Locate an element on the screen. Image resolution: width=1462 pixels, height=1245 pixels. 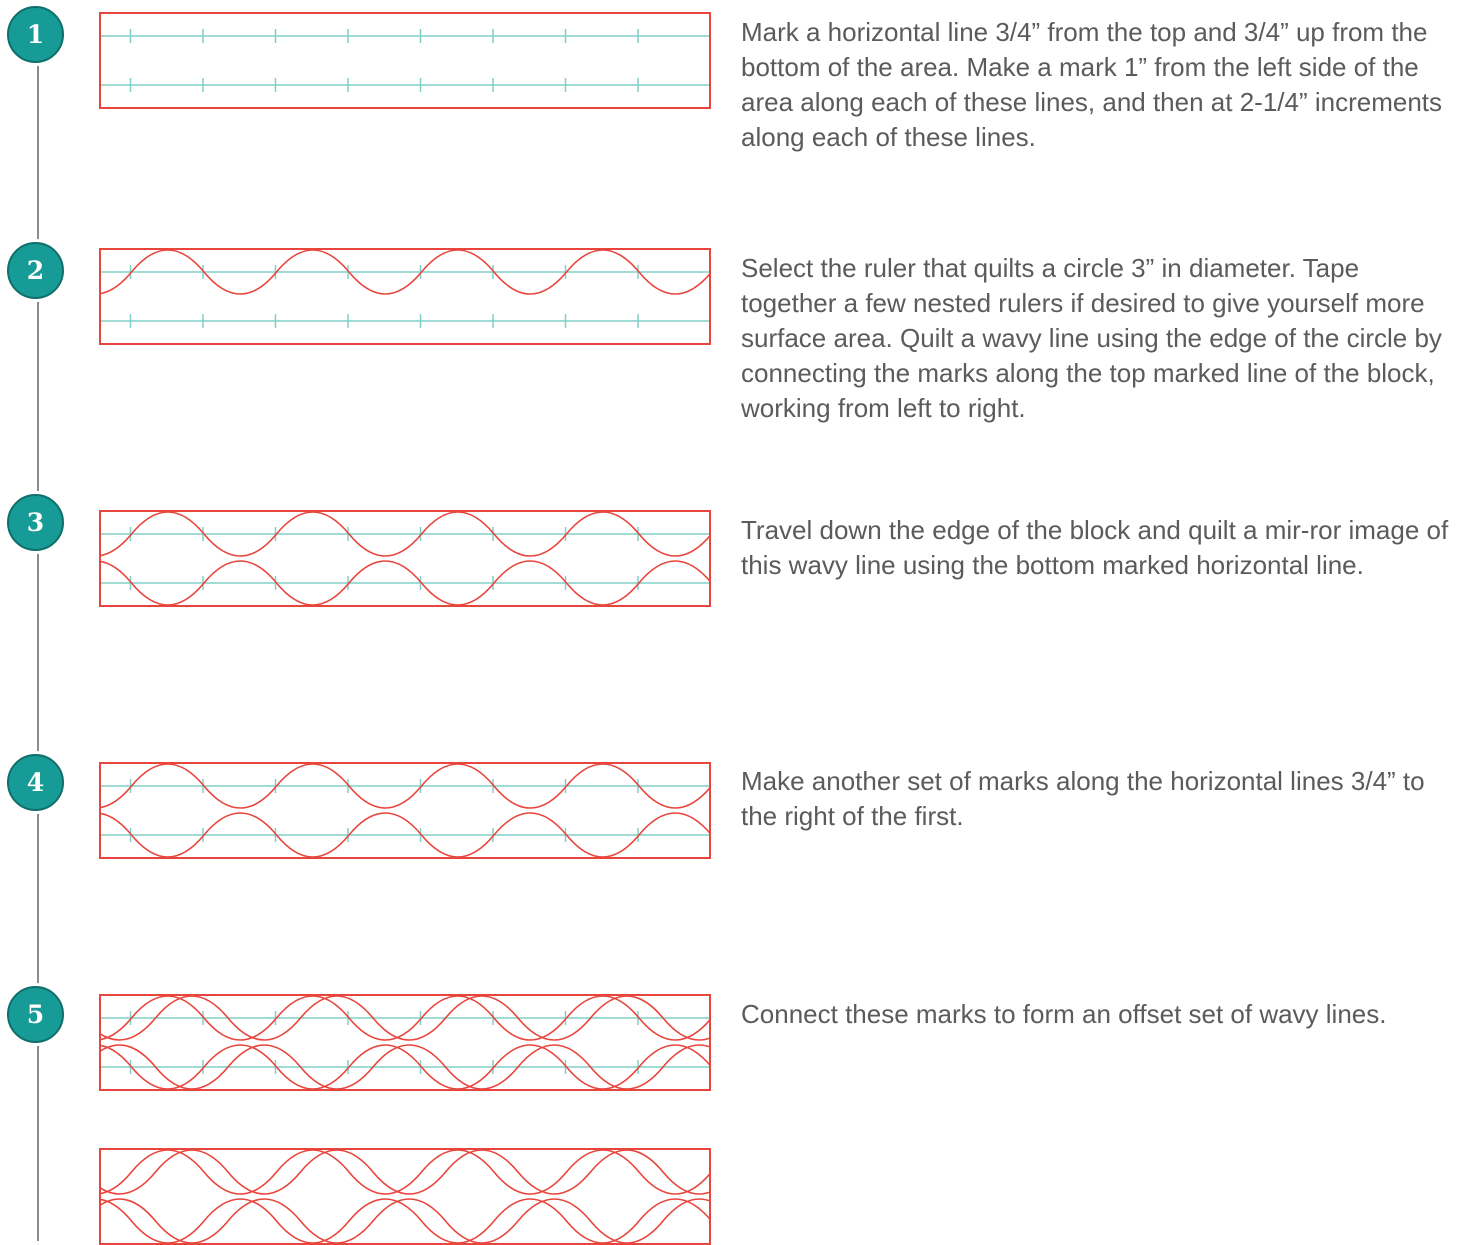
step-number-badge: 1 is located at coordinates (35, 34).